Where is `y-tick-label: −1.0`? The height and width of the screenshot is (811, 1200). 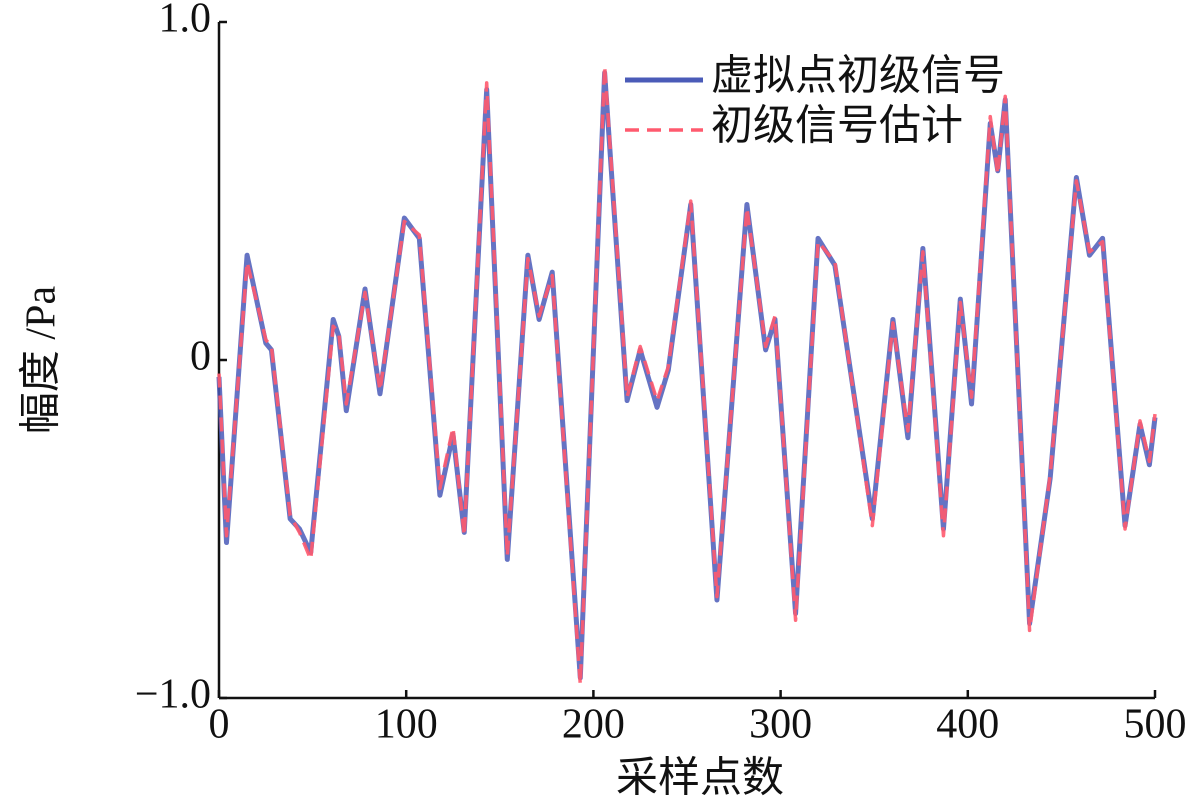 y-tick-label: −1.0 is located at coordinates (173, 695).